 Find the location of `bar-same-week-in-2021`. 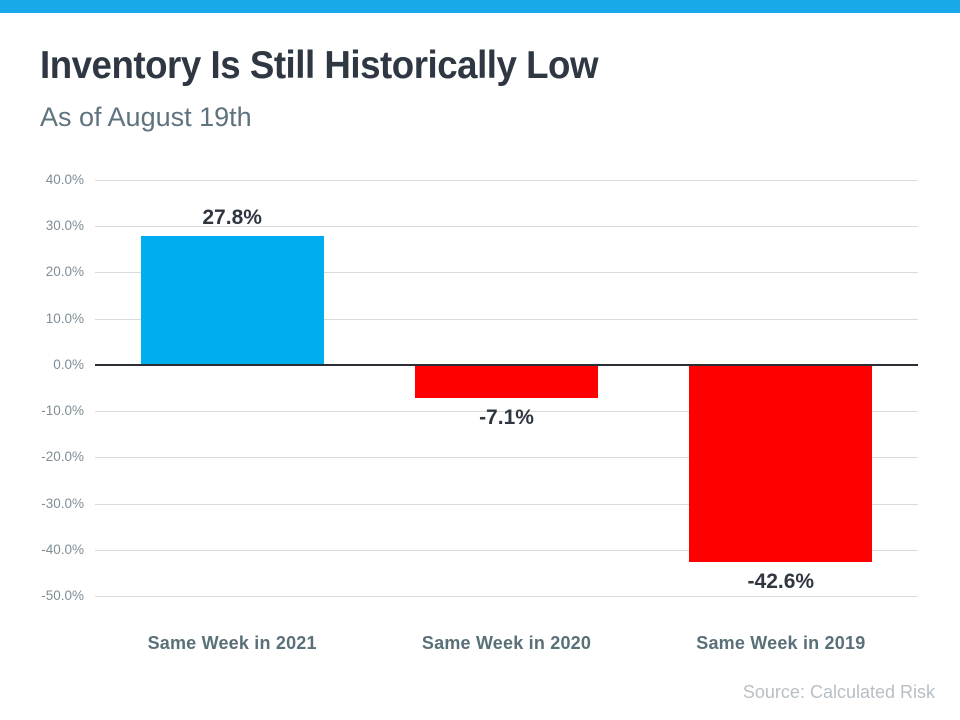

bar-same-week-in-2021 is located at coordinates (232, 300).